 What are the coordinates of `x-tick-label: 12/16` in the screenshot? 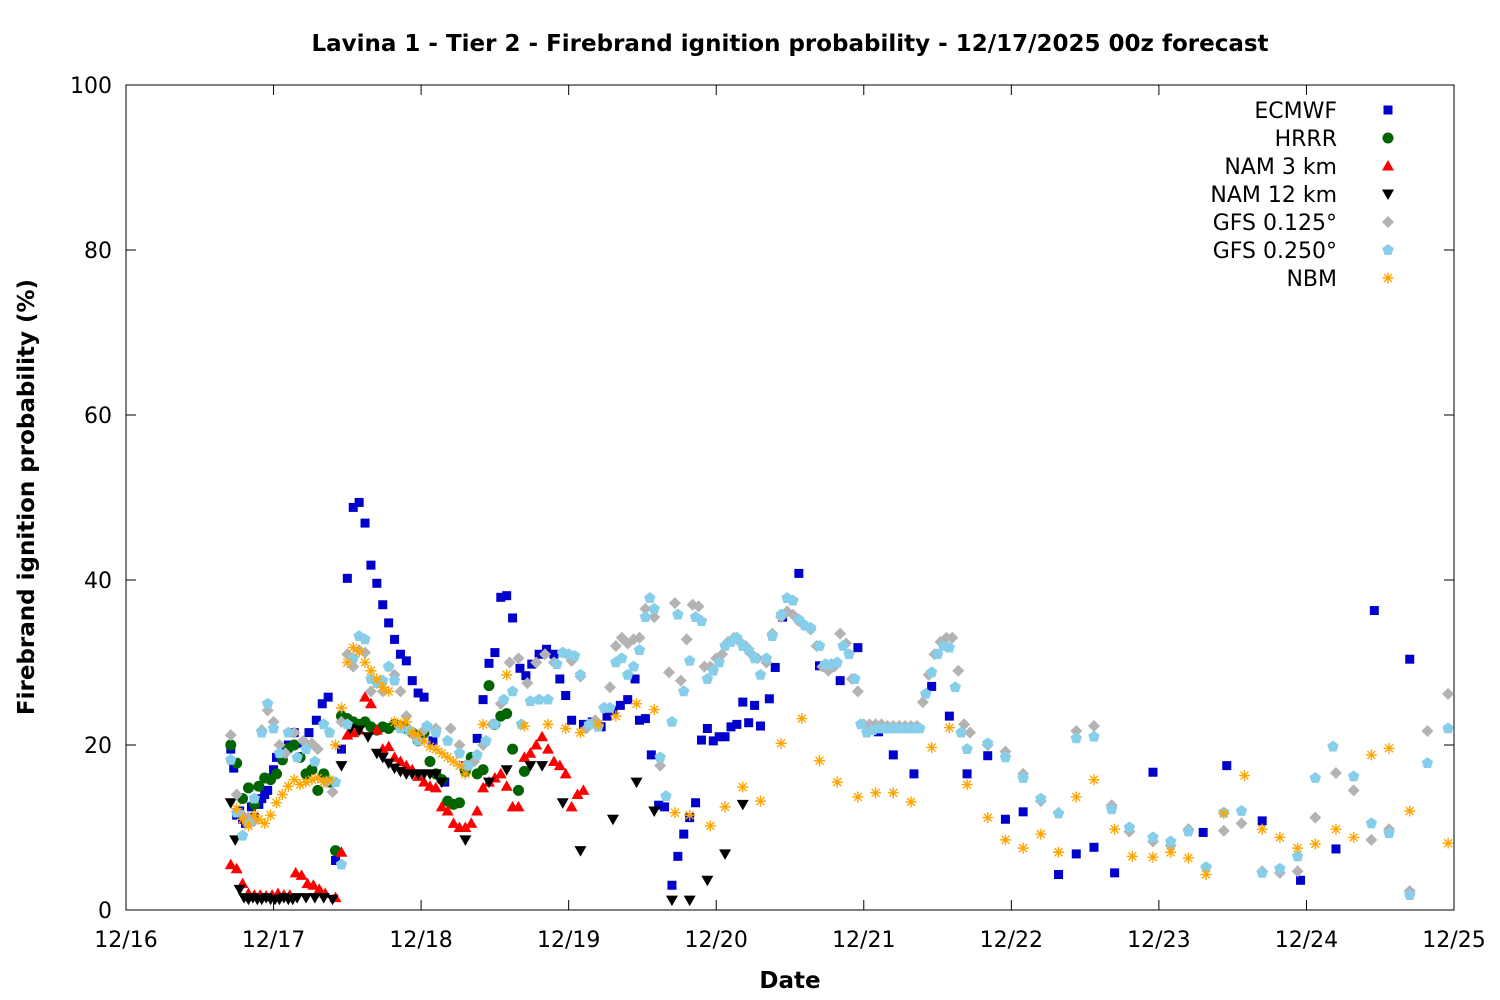 It's located at (125, 940).